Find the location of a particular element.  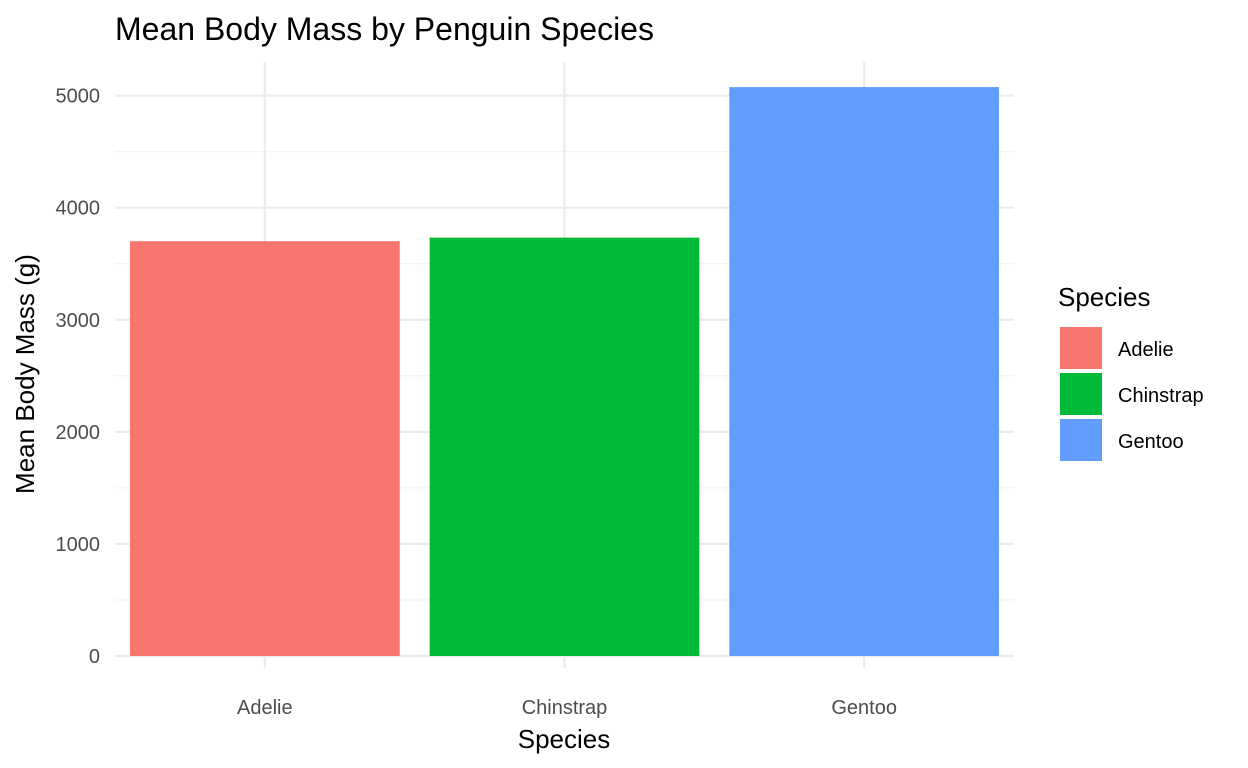

legend-swatch-adelie is located at coordinates (1081, 348).